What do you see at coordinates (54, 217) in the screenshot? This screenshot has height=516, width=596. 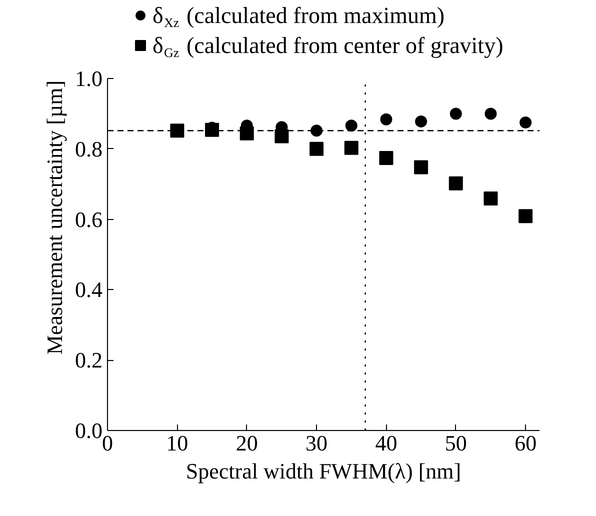 I see `y-axis-title: Measurement uncertainty [µm]` at bounding box center [54, 217].